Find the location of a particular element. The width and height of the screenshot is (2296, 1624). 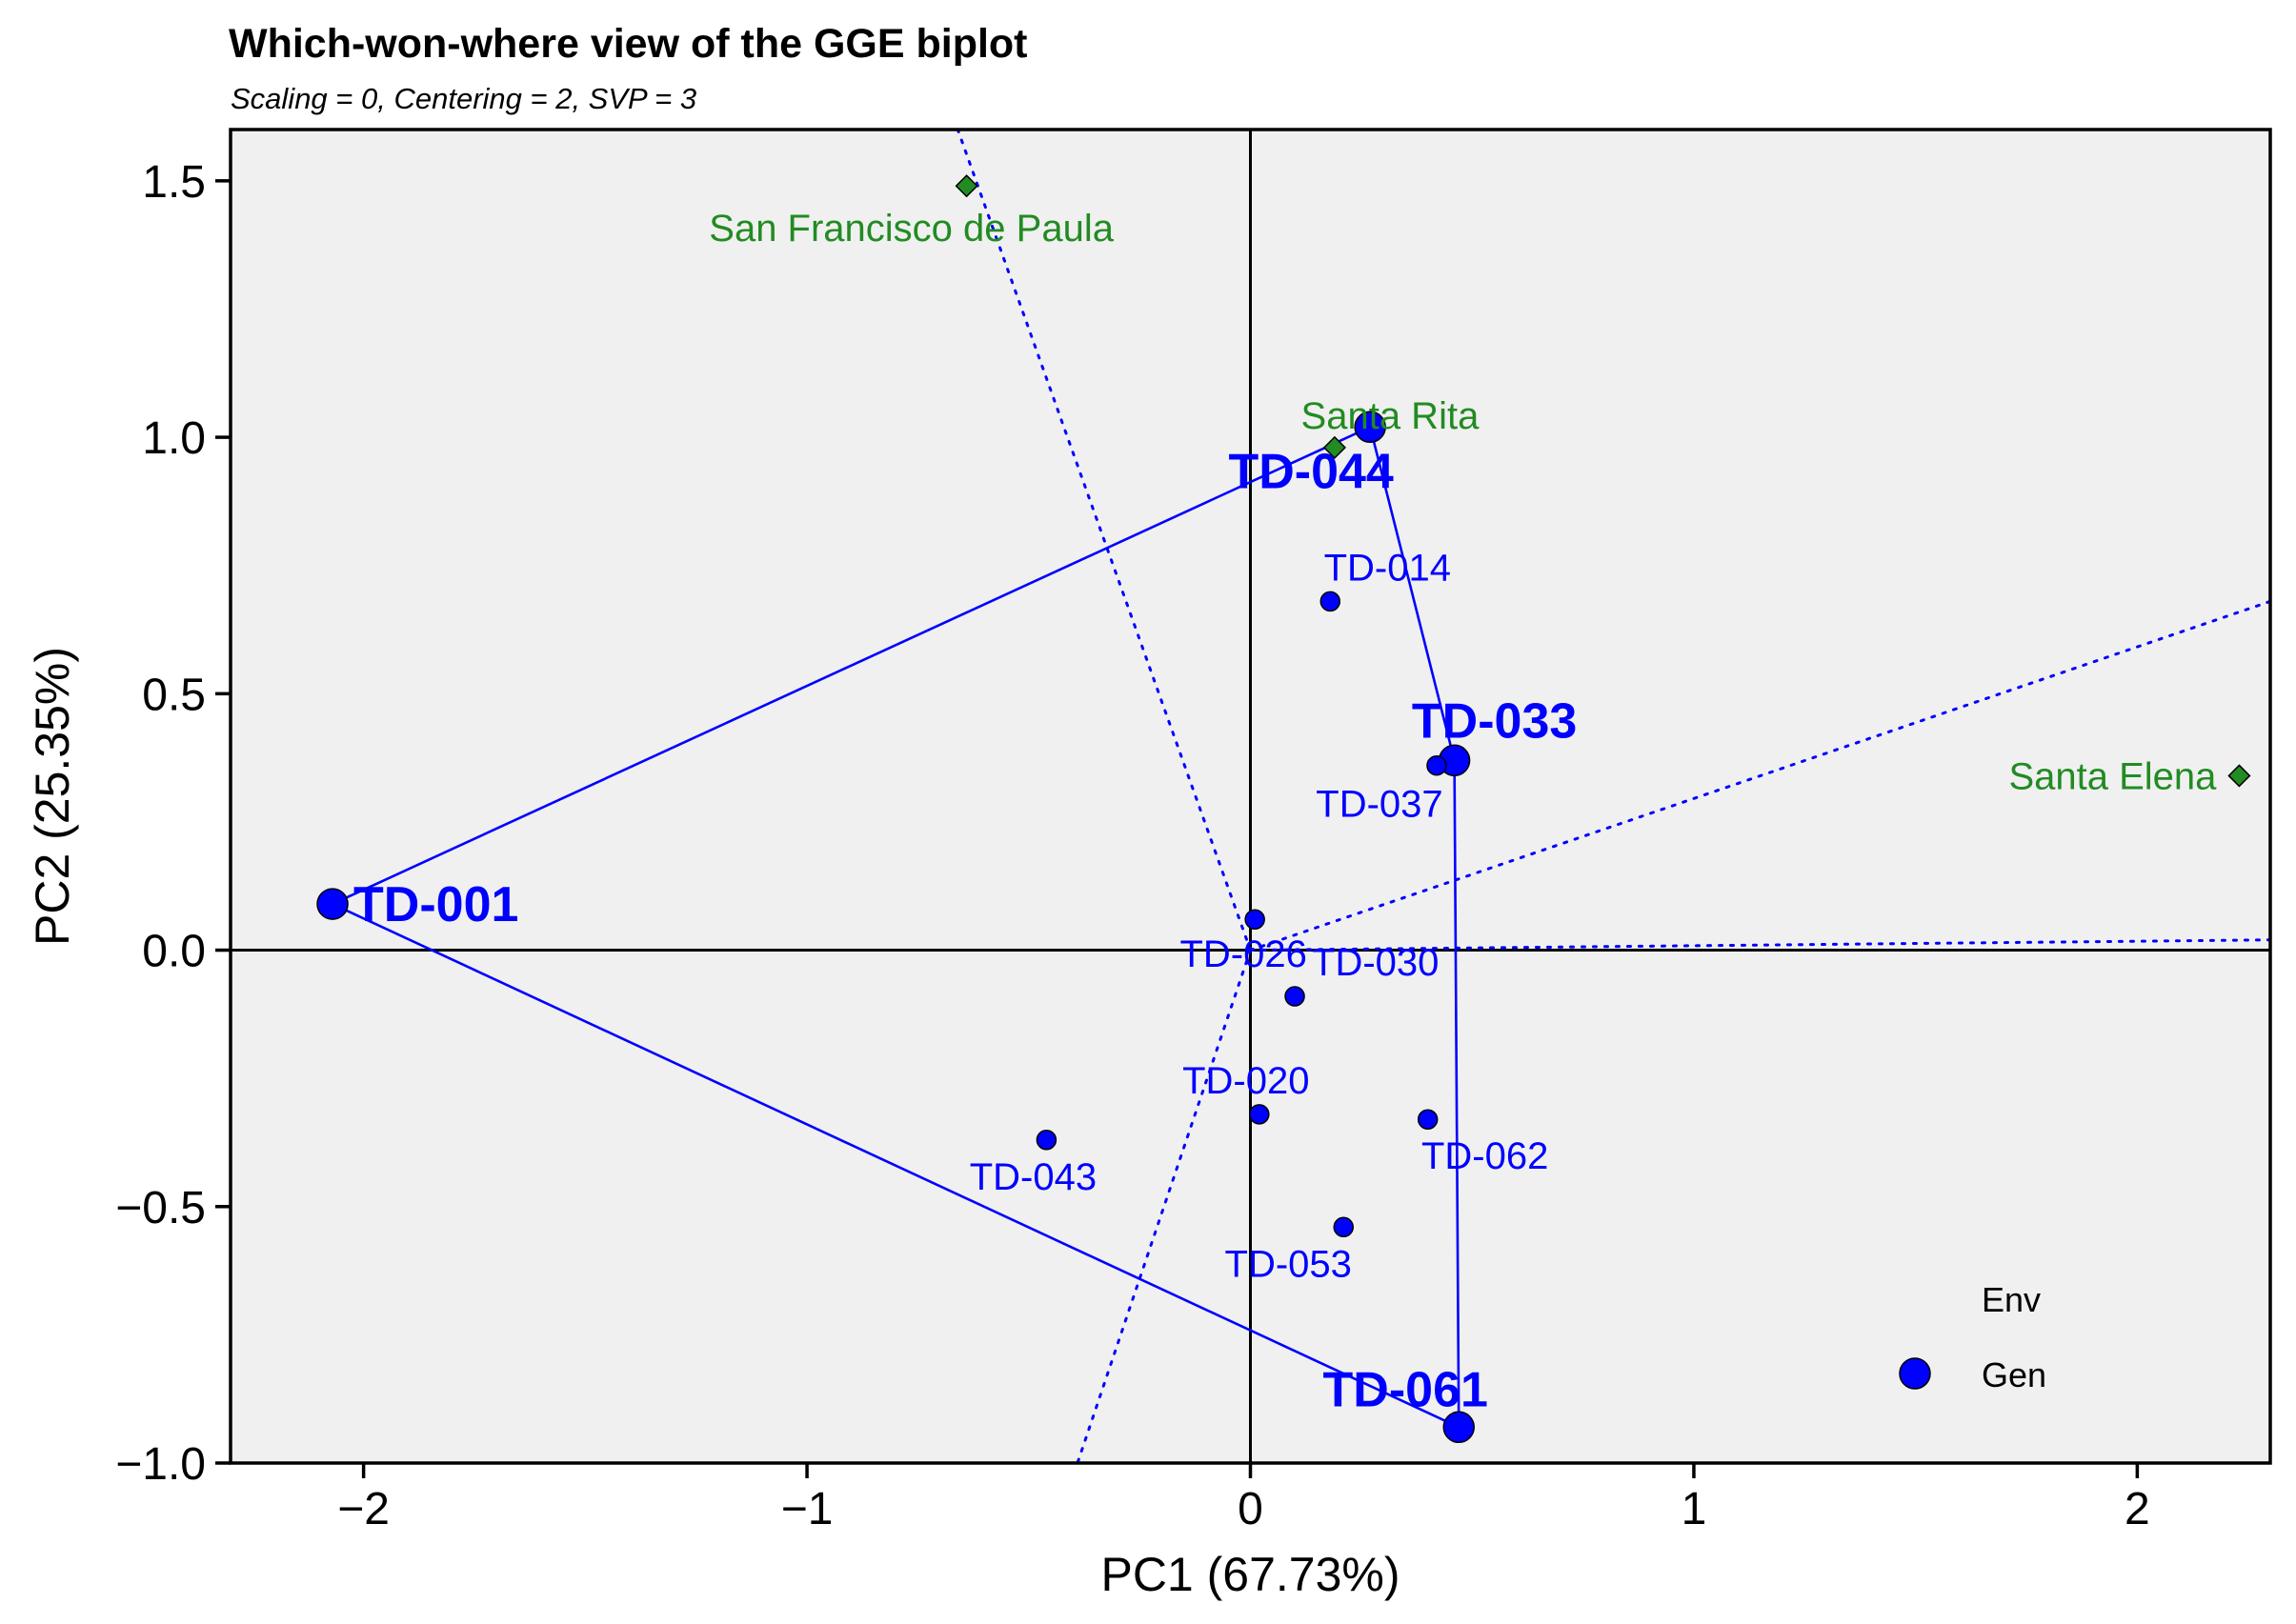

y-tick-label: 1.5 is located at coordinates (174, 182).